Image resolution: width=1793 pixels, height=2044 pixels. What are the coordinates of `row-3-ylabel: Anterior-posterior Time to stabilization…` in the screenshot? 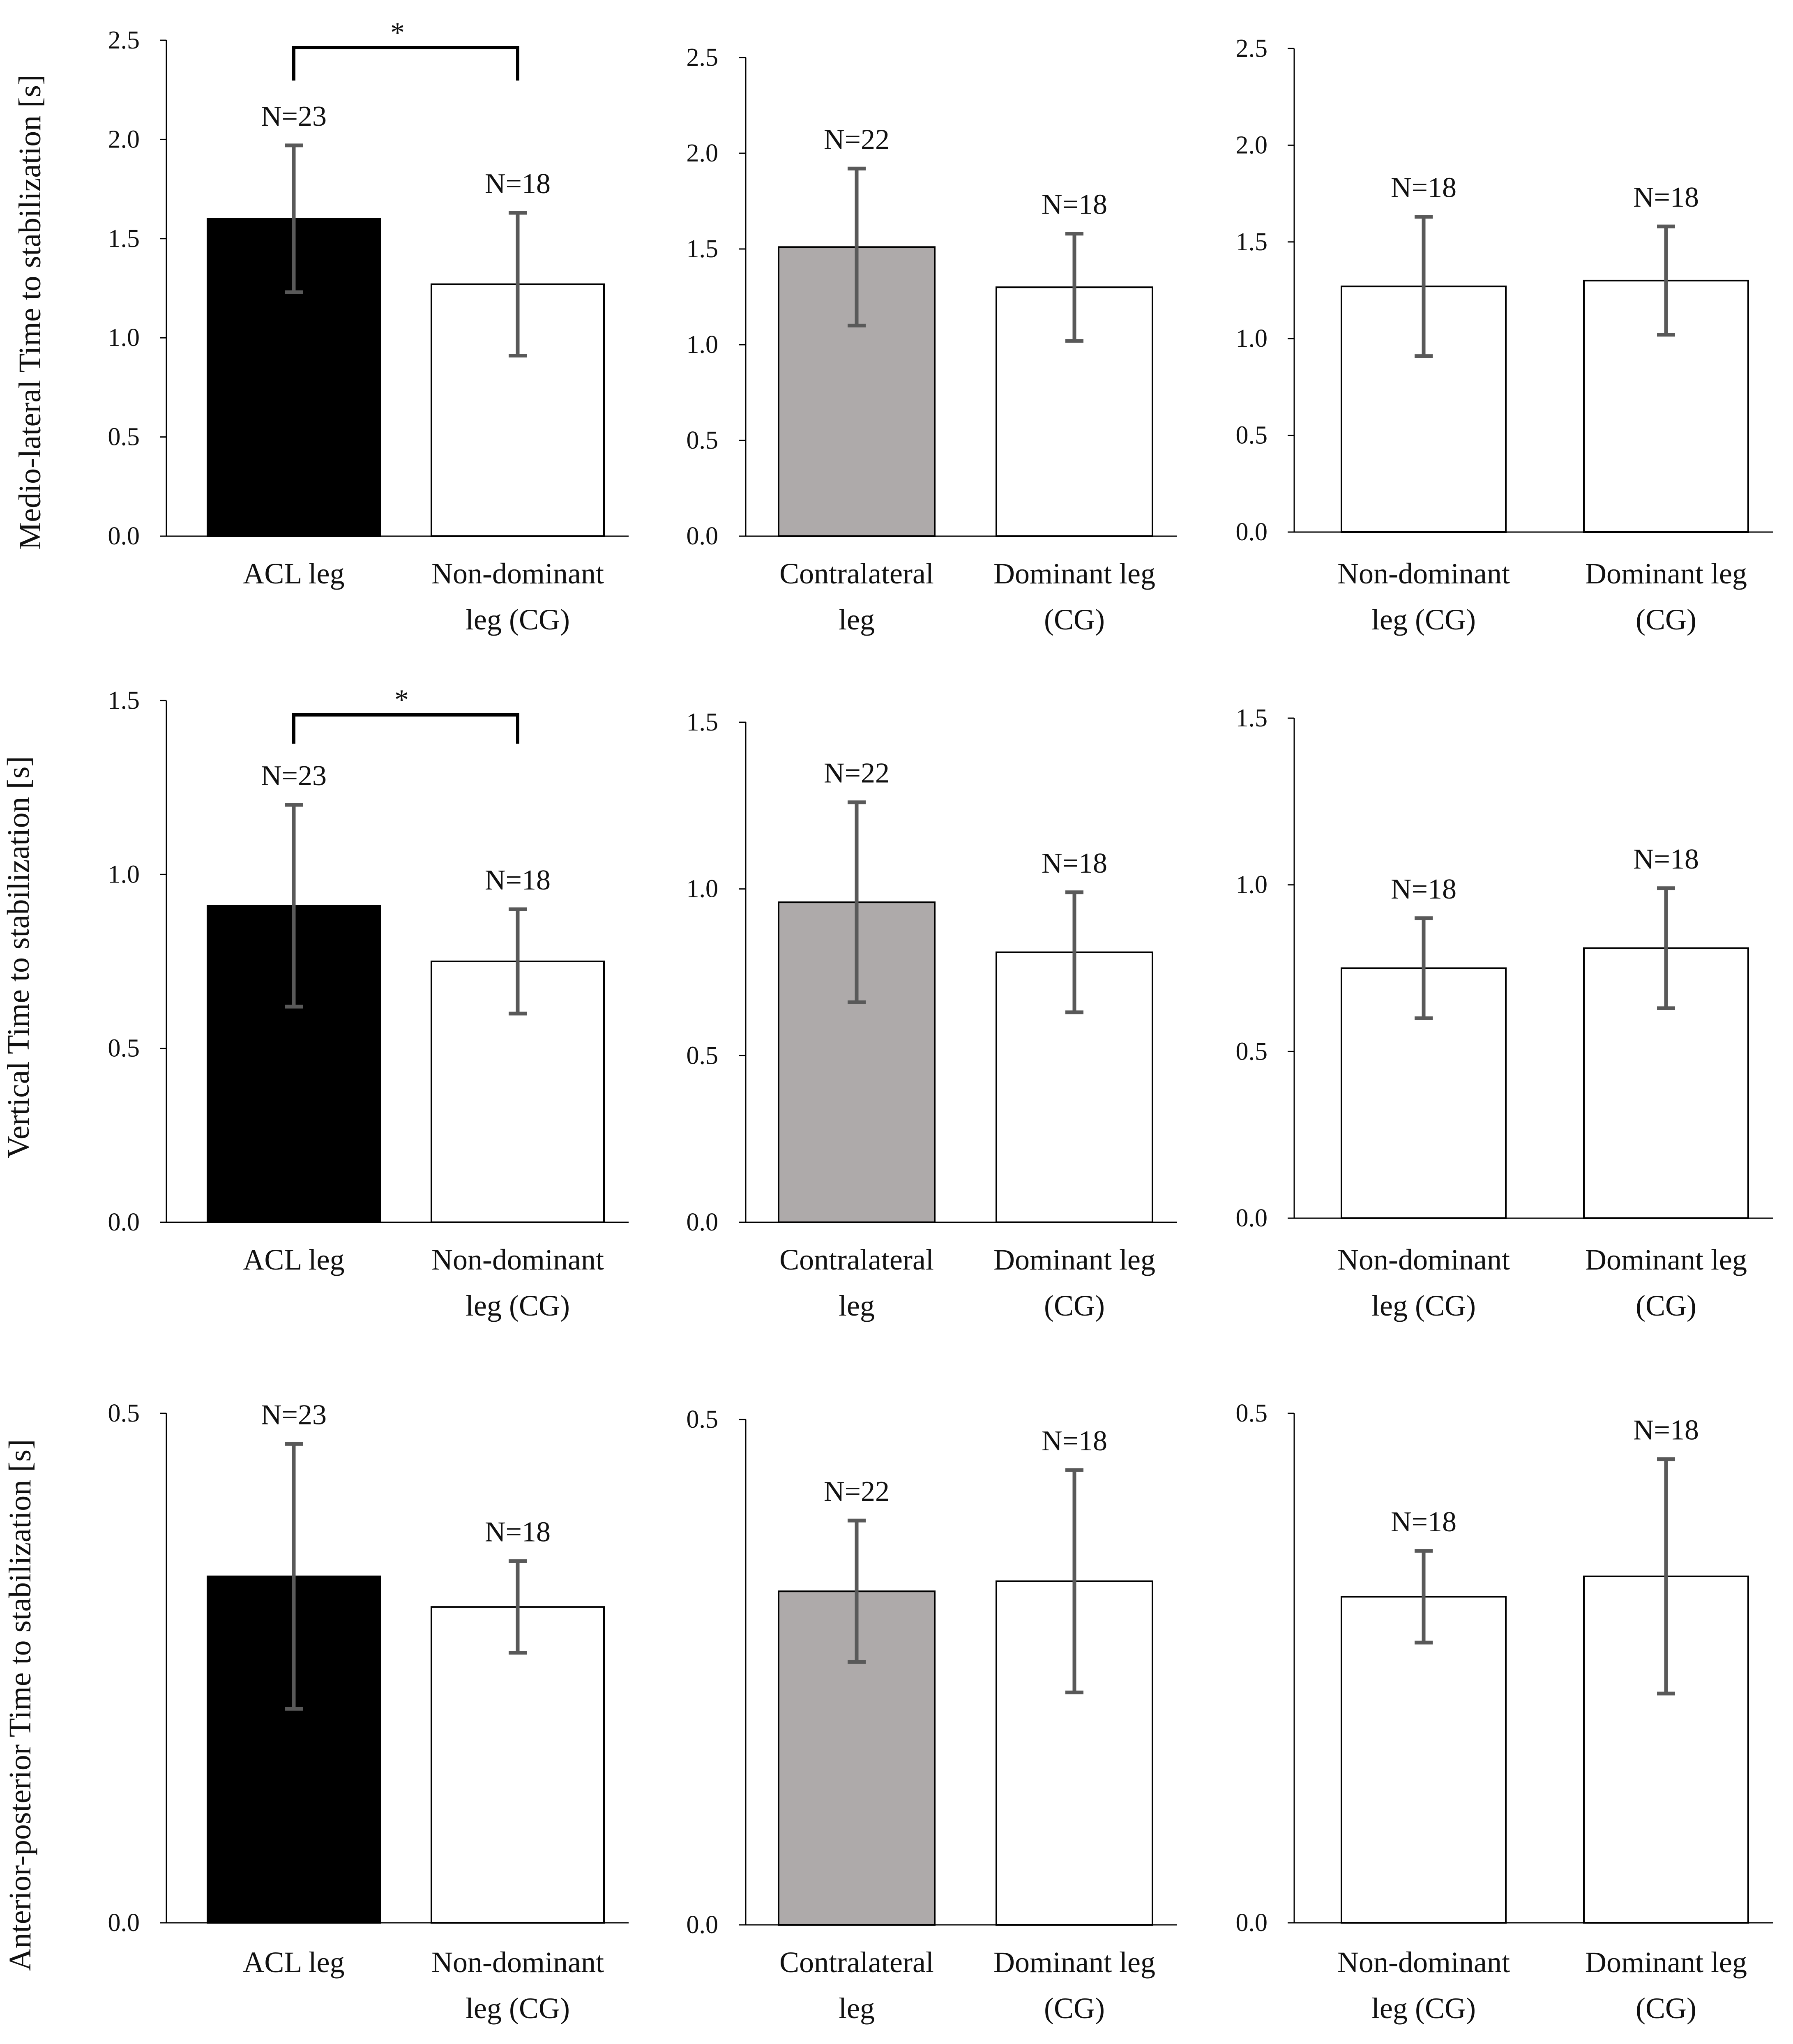 It's located at (20, 1705).